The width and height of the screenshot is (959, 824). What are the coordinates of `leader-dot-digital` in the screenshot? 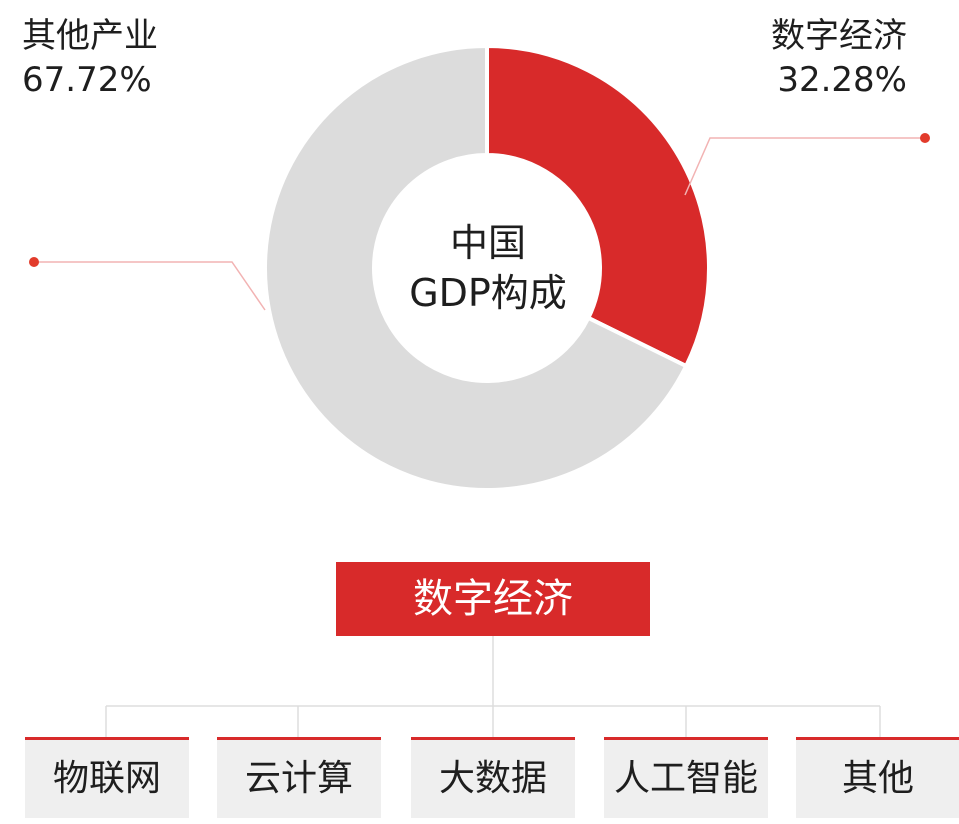 It's located at (925, 138).